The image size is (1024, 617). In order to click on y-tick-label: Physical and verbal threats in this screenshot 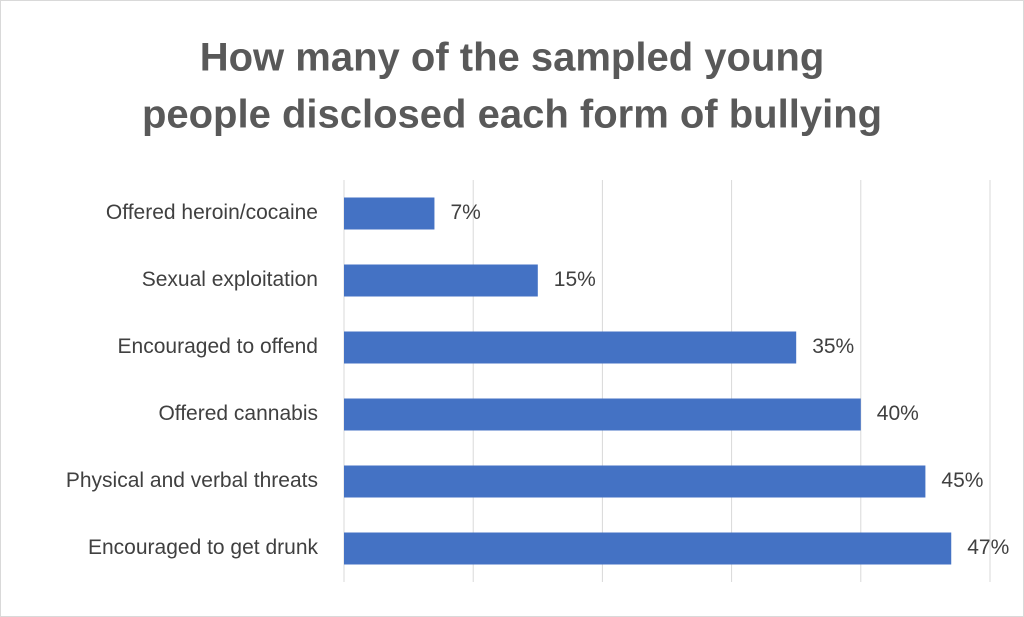, I will do `click(192, 480)`.